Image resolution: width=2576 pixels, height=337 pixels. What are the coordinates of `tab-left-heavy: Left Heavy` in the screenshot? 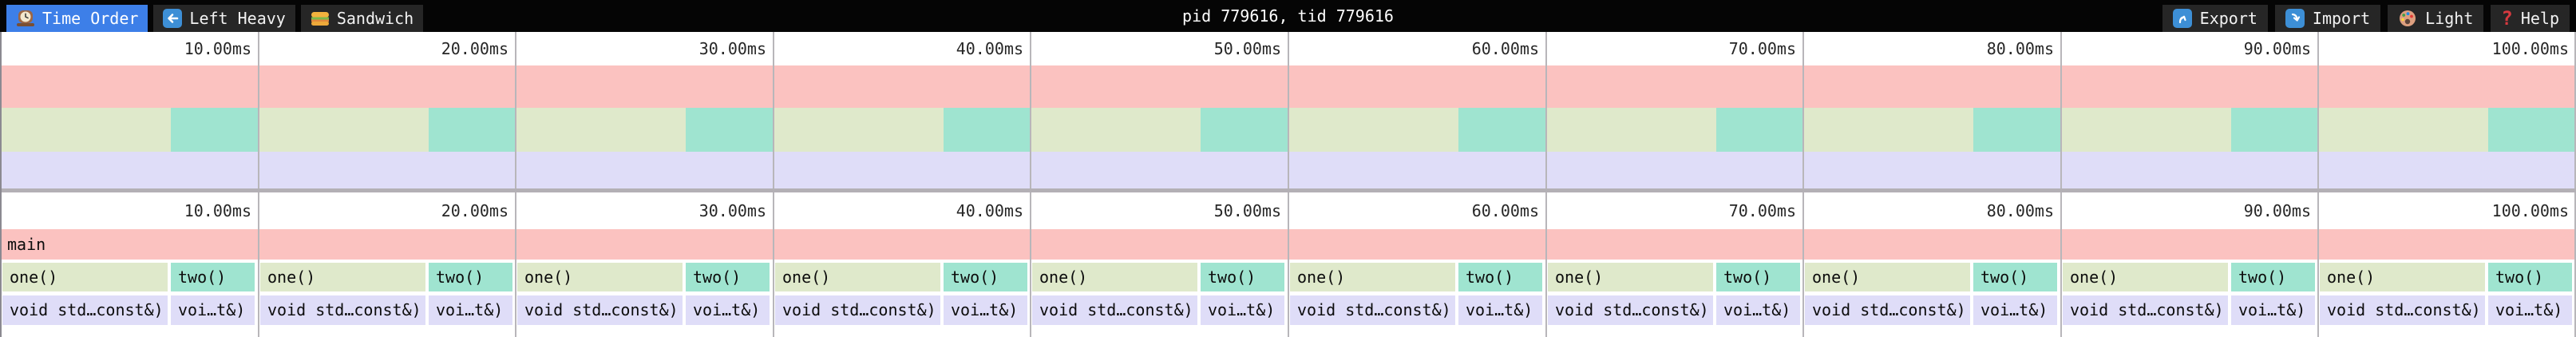 It's located at (224, 18).